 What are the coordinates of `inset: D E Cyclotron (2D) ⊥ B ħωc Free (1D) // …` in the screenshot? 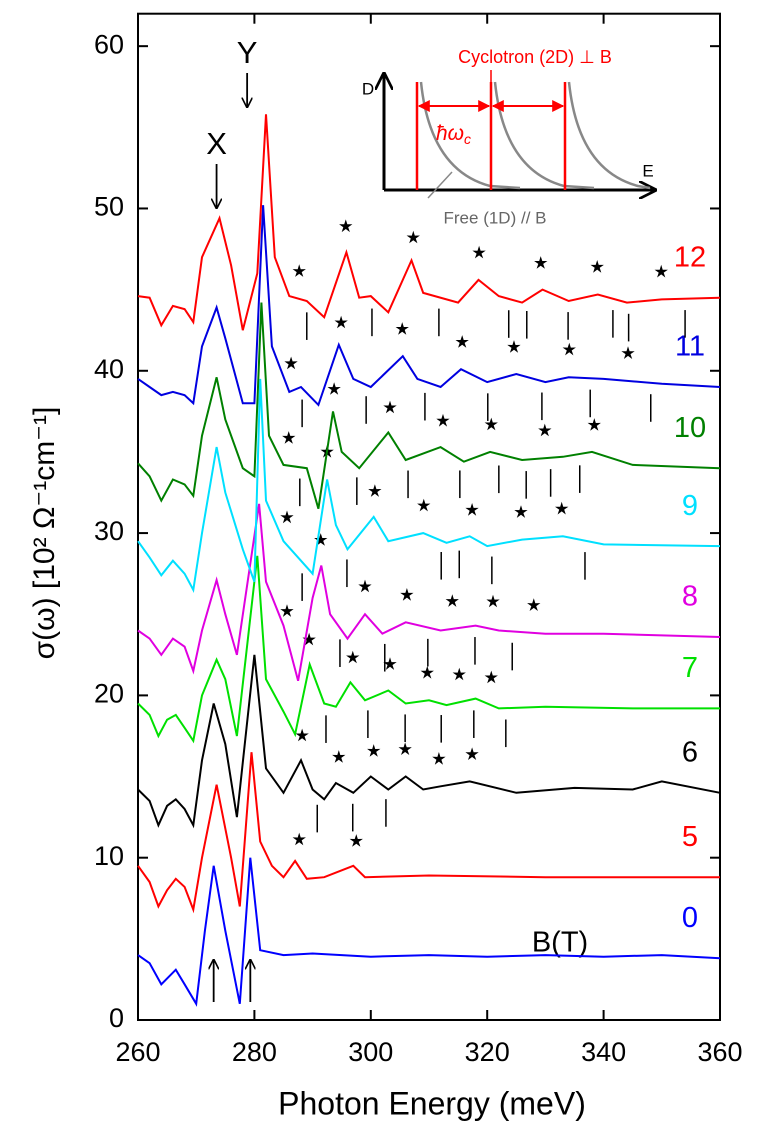 It's located at (508, 137).